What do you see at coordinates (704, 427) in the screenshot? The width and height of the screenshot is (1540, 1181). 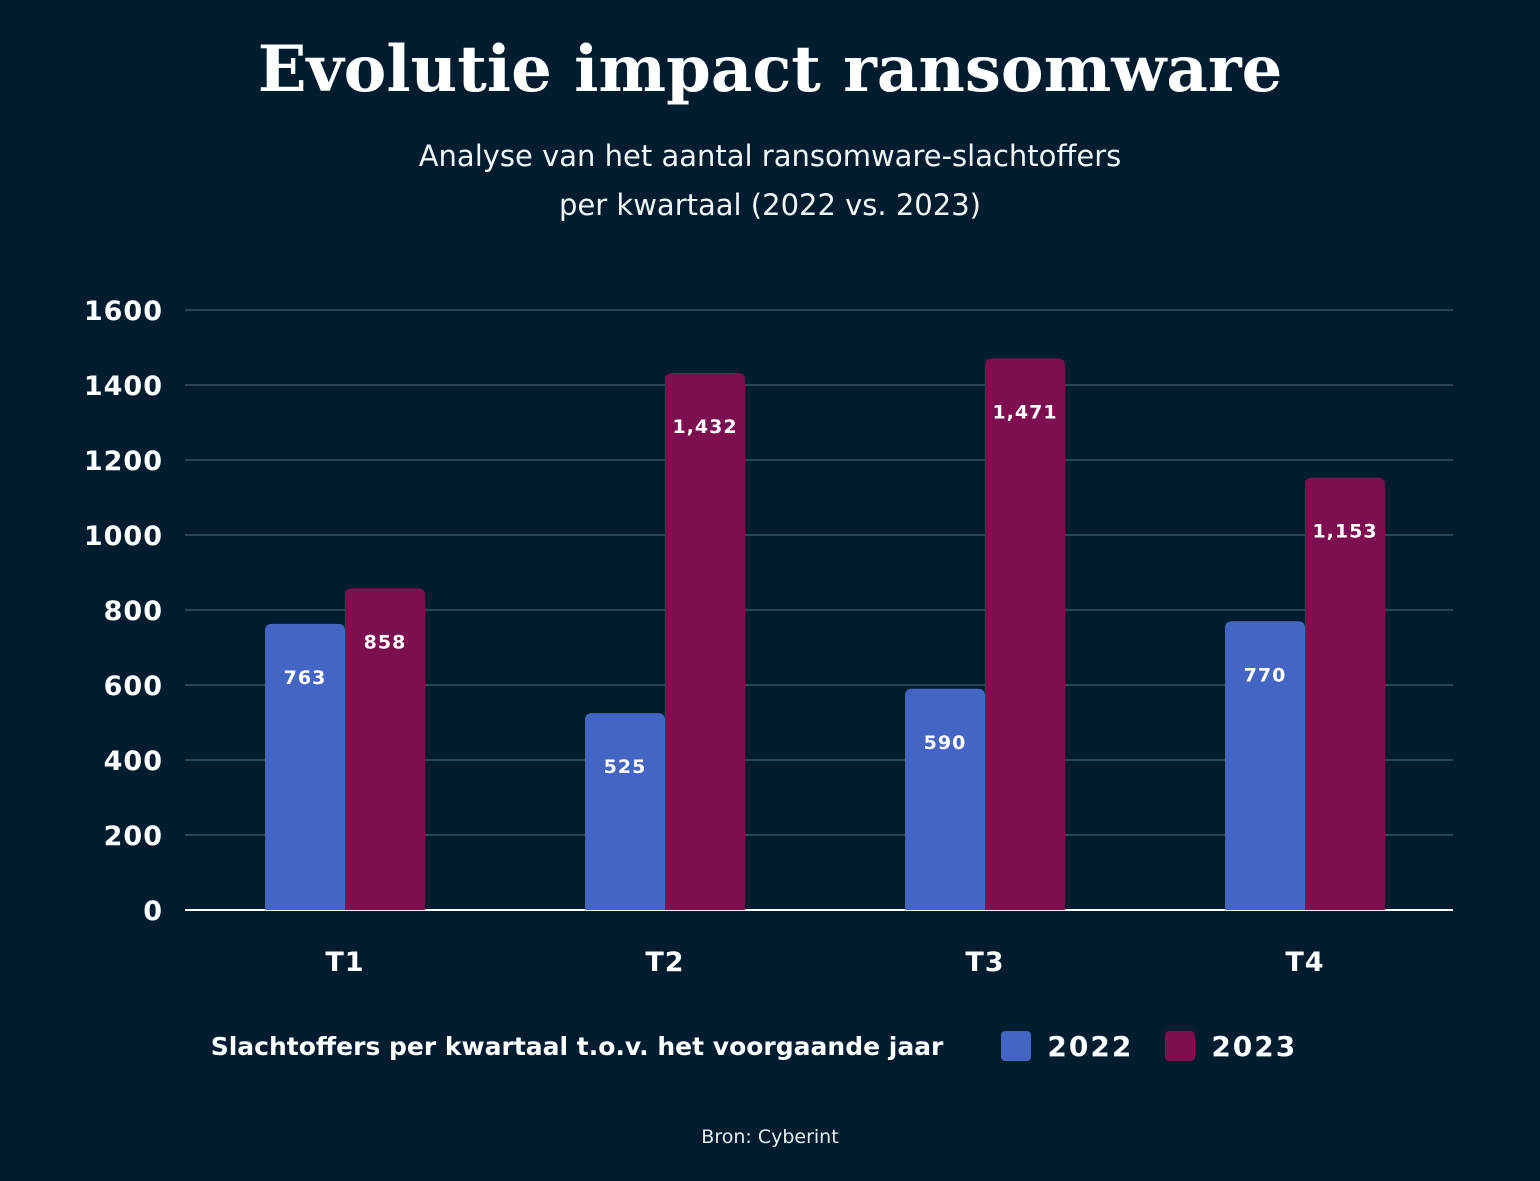 I see `data-label-2023-T2: 1,432` at bounding box center [704, 427].